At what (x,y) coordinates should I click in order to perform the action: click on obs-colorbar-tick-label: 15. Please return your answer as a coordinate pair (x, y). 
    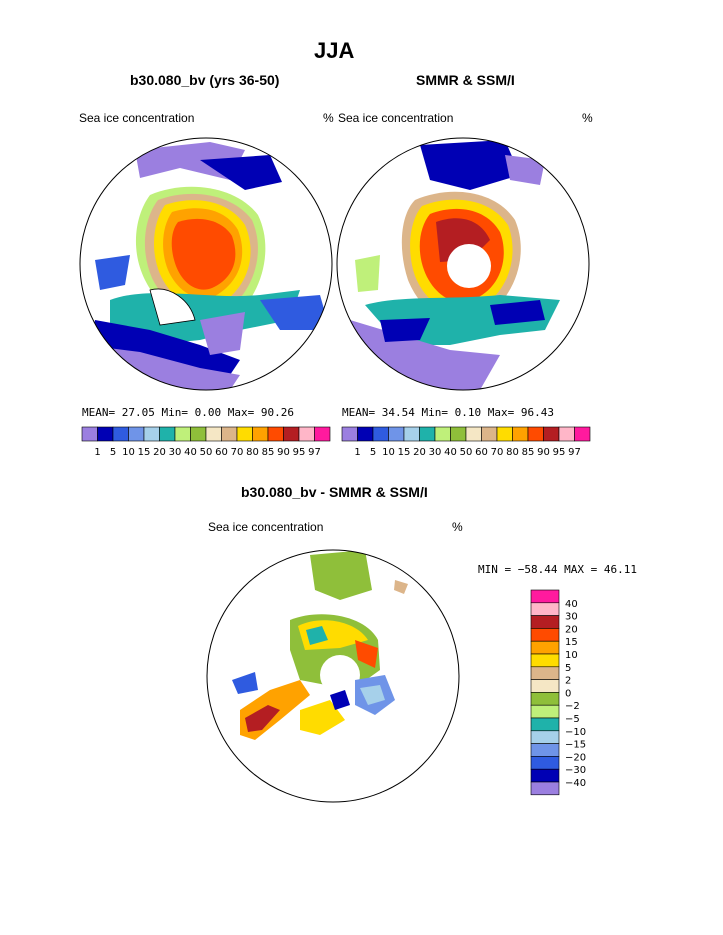
    Looking at the image, I should click on (404, 452).